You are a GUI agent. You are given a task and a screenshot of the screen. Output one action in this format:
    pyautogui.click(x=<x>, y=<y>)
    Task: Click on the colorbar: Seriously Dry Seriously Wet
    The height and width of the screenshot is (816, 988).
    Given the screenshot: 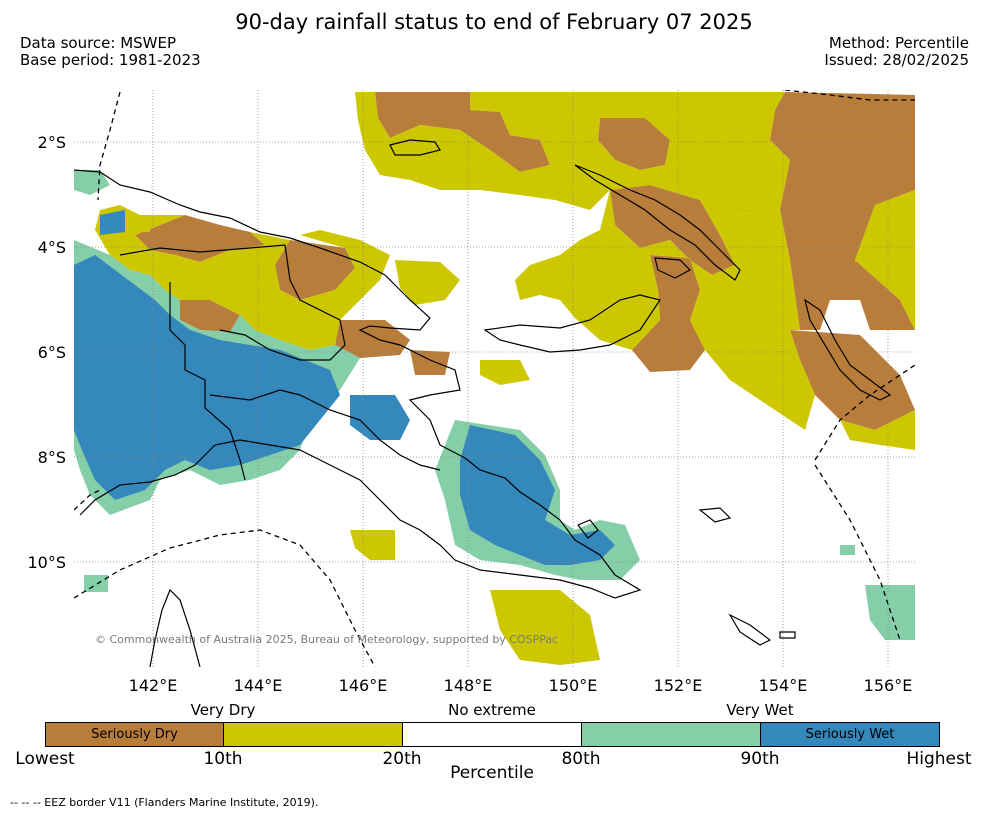 What is the action you would take?
    pyautogui.click(x=492, y=734)
    